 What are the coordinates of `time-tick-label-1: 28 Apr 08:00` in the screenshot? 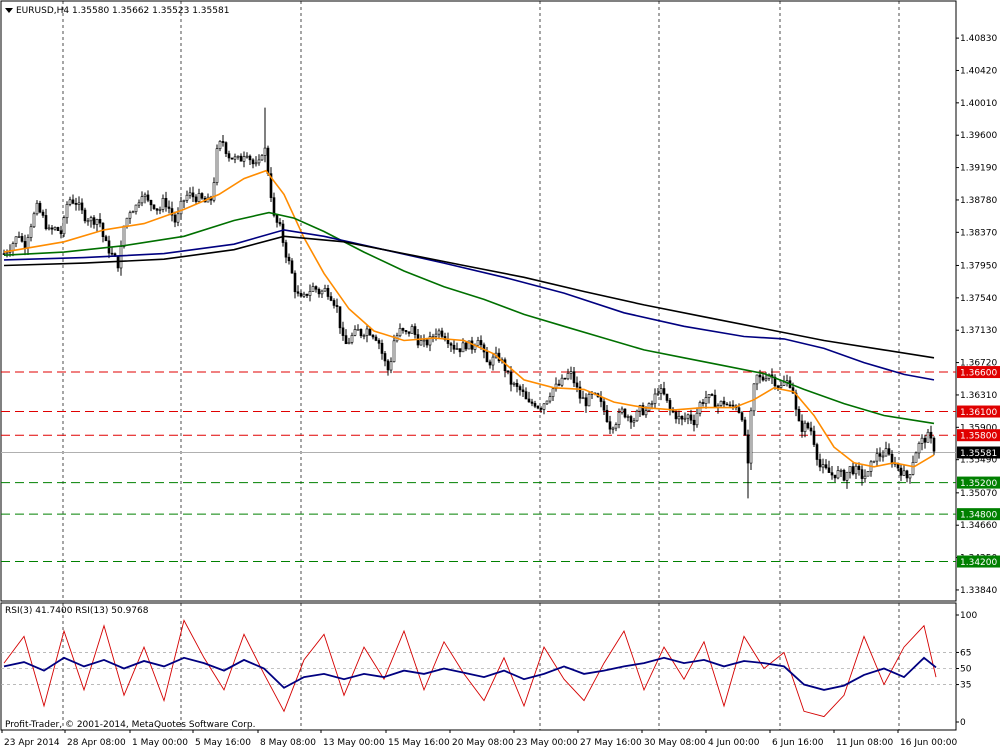 It's located at (96, 743).